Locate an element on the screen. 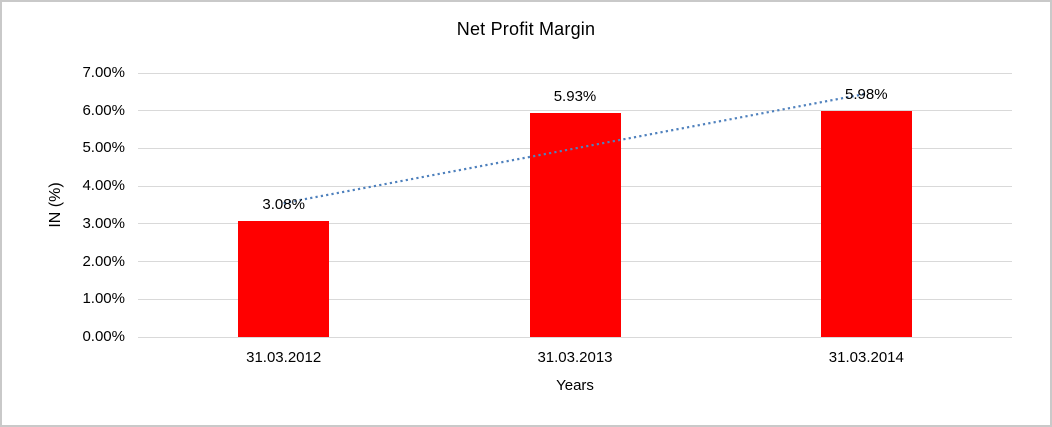  y-axis-tick-label: 2.00% is located at coordinates (103, 261).